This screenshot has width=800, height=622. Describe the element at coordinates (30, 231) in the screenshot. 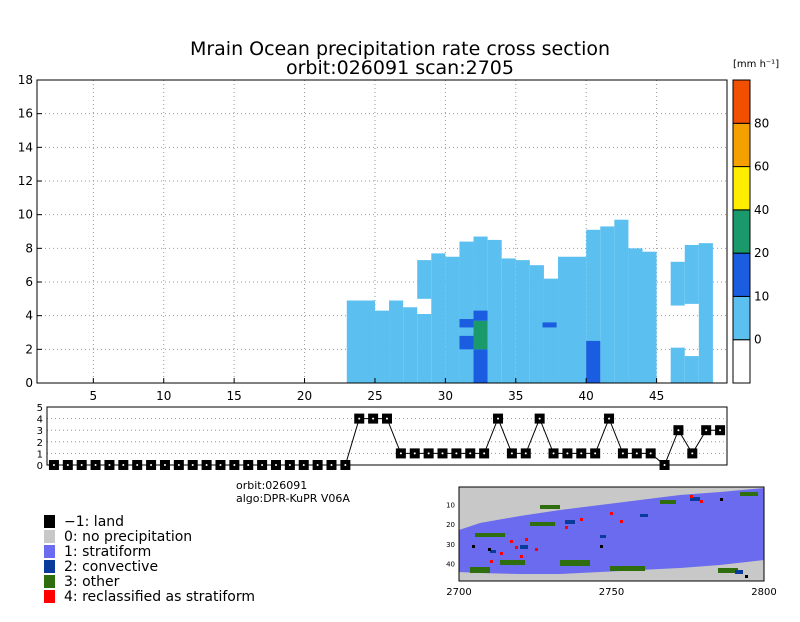

I see `cross-section-y-axis: 0 2 4 6 8 10 12 14 16 18` at that location.